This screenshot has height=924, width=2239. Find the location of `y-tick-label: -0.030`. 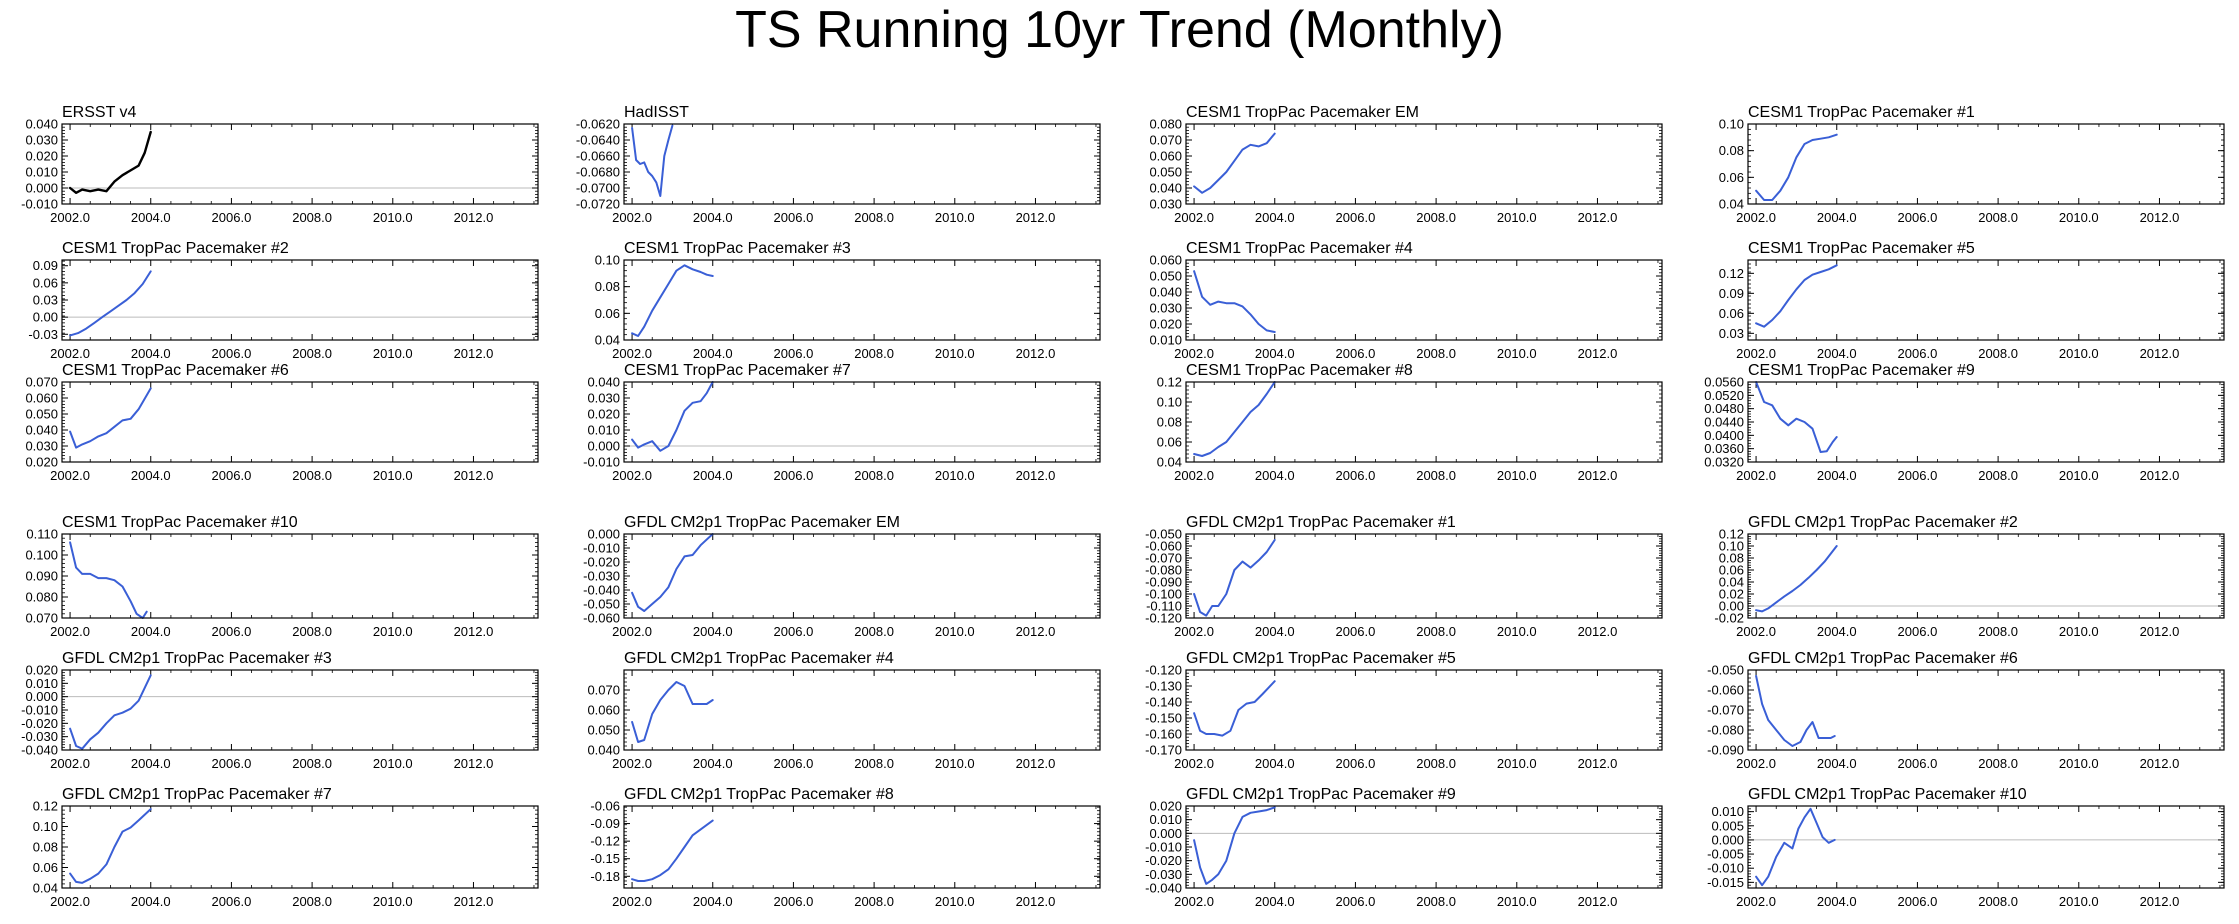

y-tick-label: -0.030 is located at coordinates (601, 576).